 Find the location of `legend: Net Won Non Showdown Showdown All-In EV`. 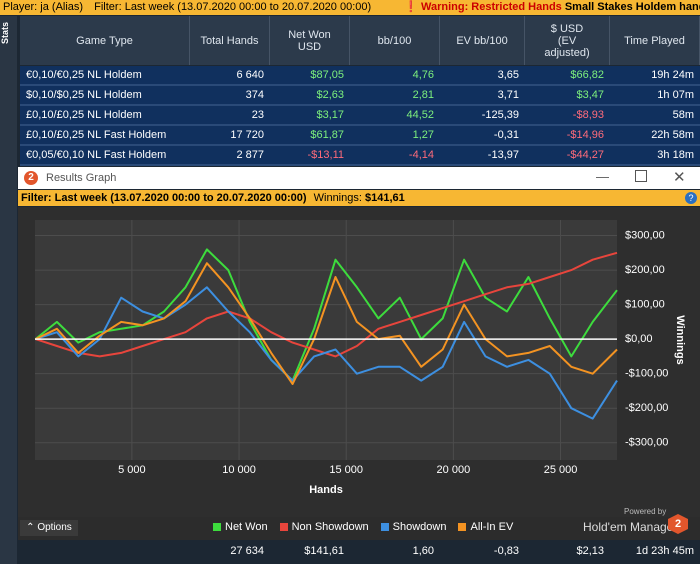

legend: Net Won Non Showdown Showdown All-In EV is located at coordinates (363, 527).